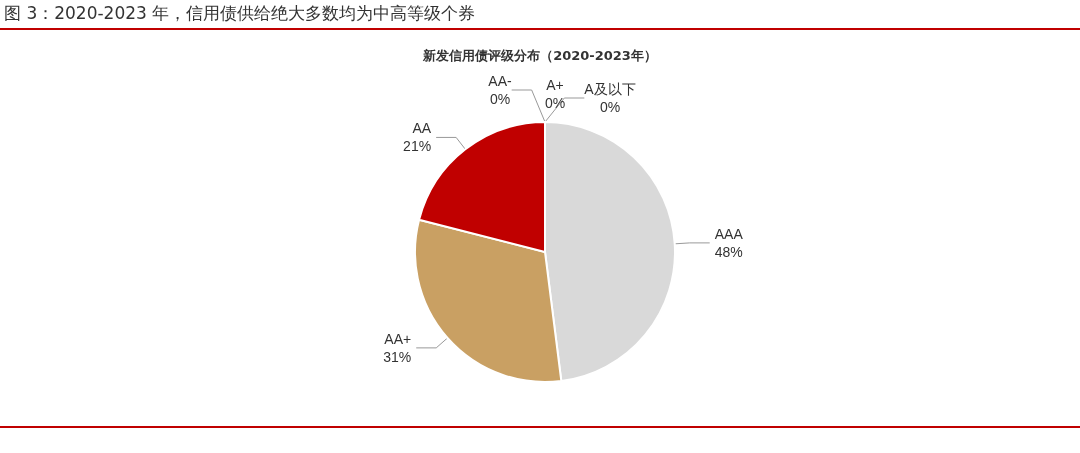  I want to click on data-label: 31%, so click(397, 356).